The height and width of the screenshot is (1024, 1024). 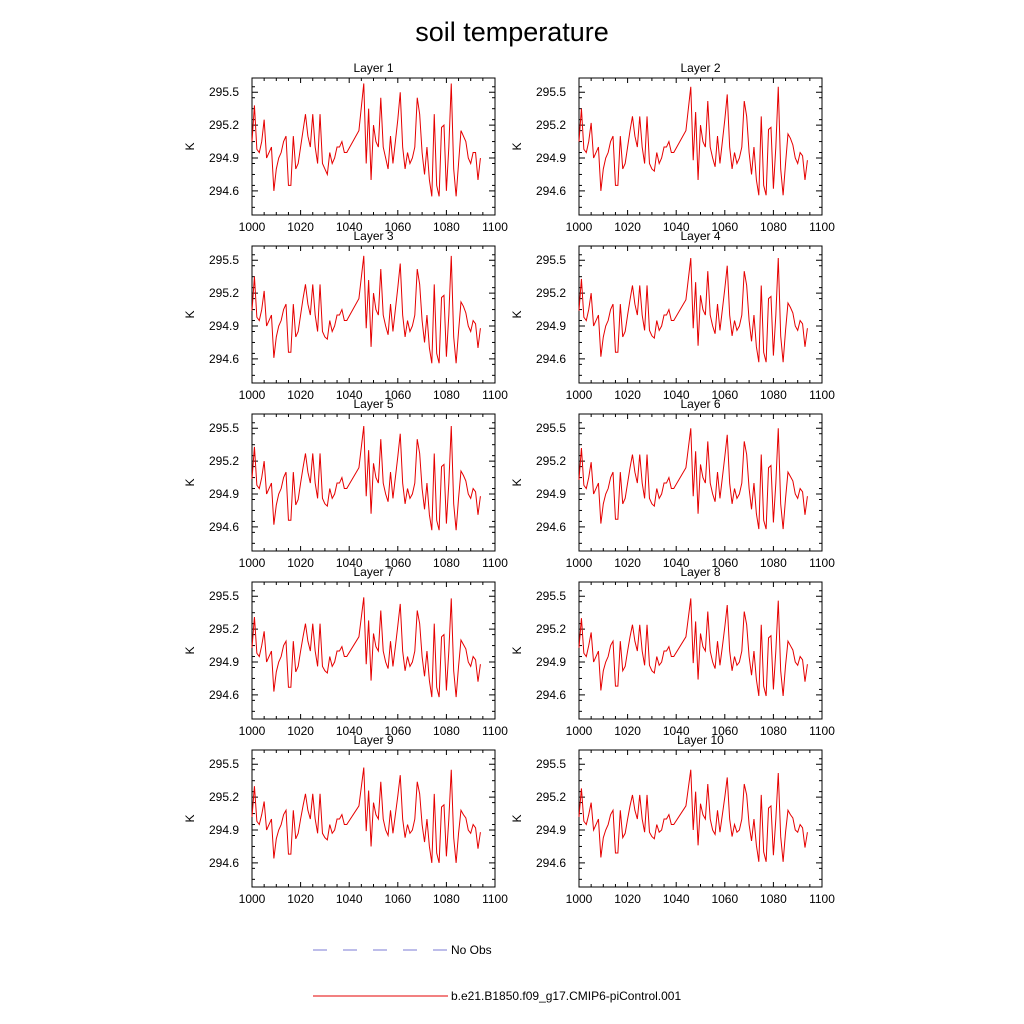 I want to click on legend-label-model: b.e21.B1850.f09_g17.CMIP6-piControl.001, so click(x=566, y=996).